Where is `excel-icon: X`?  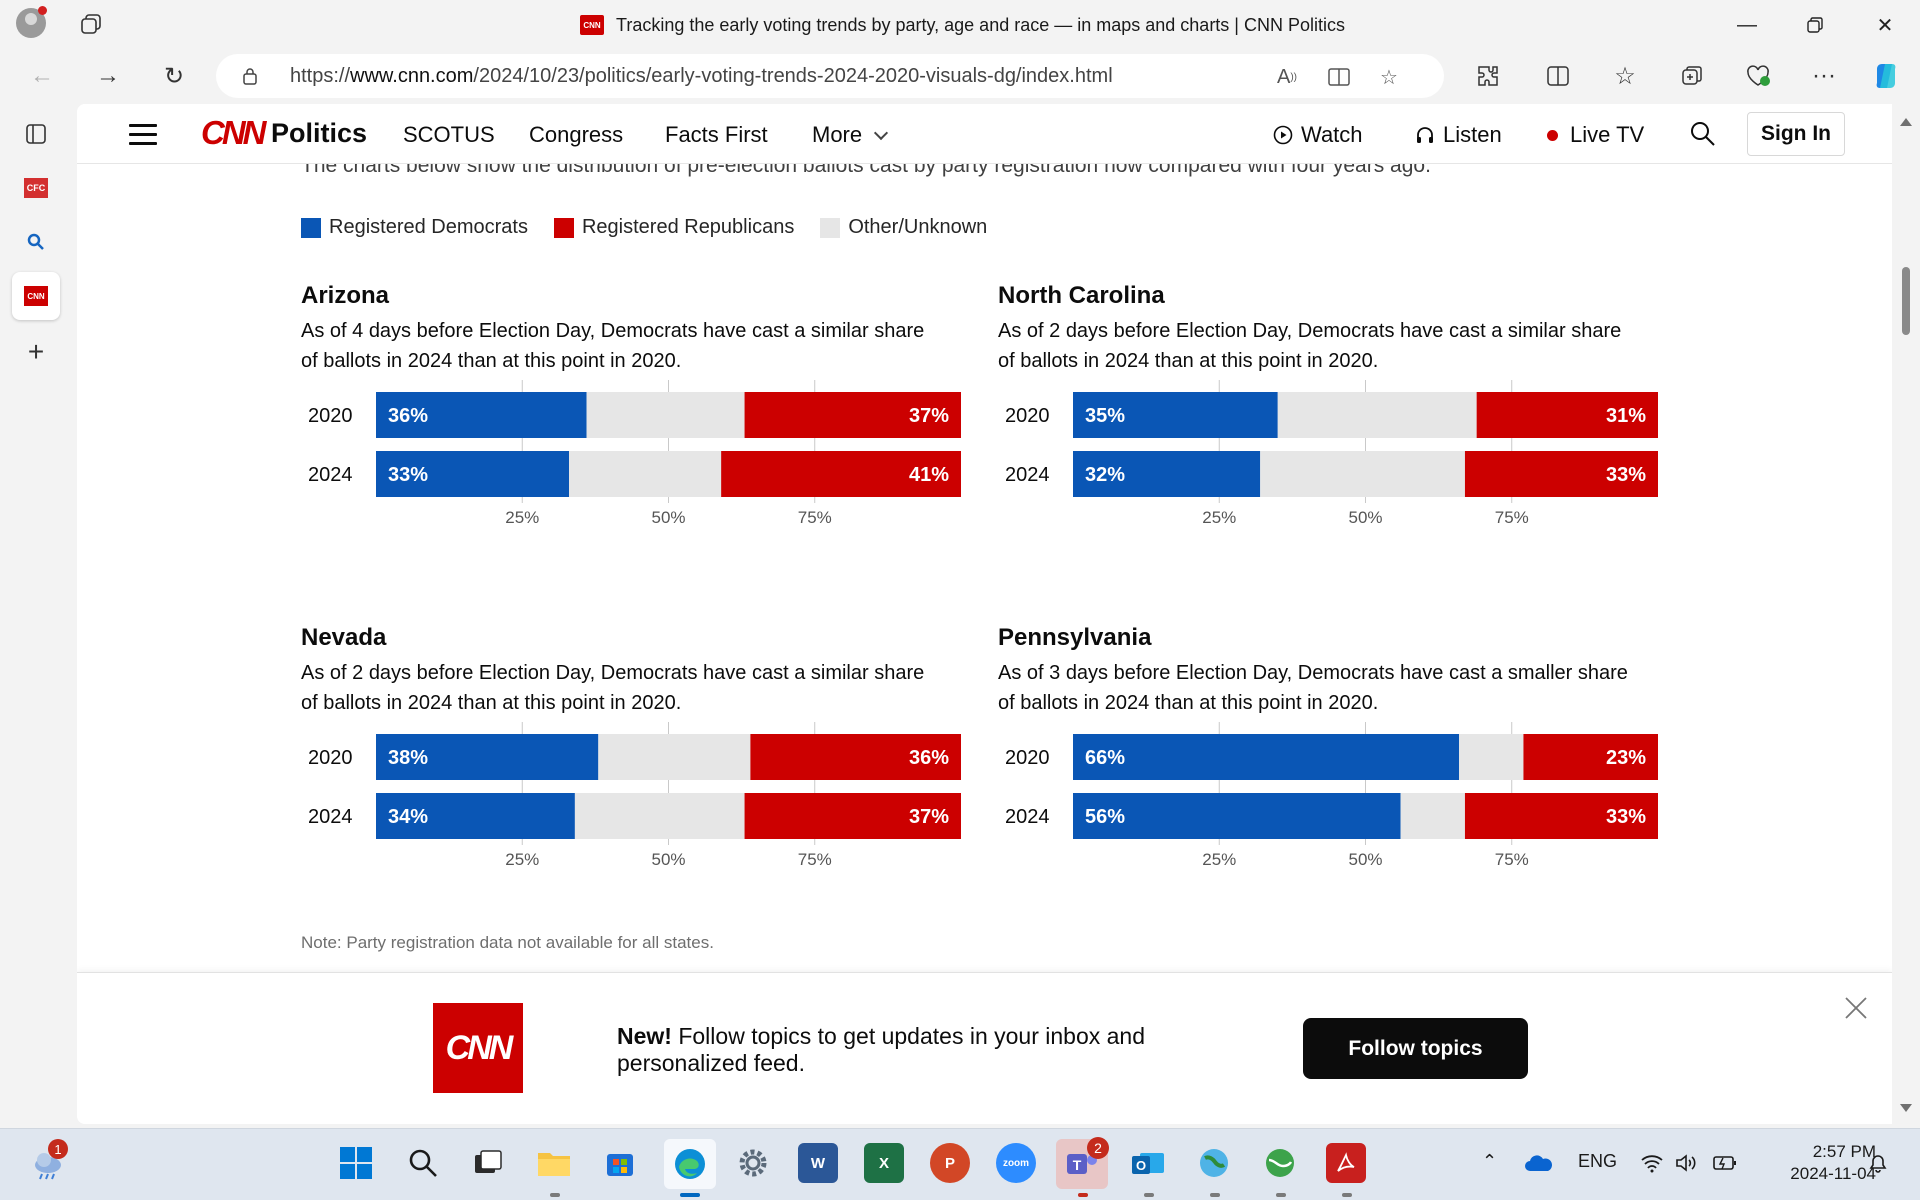 excel-icon: X is located at coordinates (884, 1163).